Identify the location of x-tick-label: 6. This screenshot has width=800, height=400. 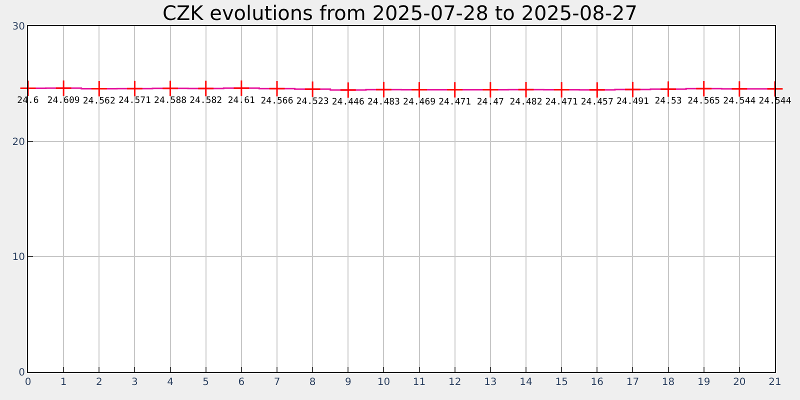
(241, 382).